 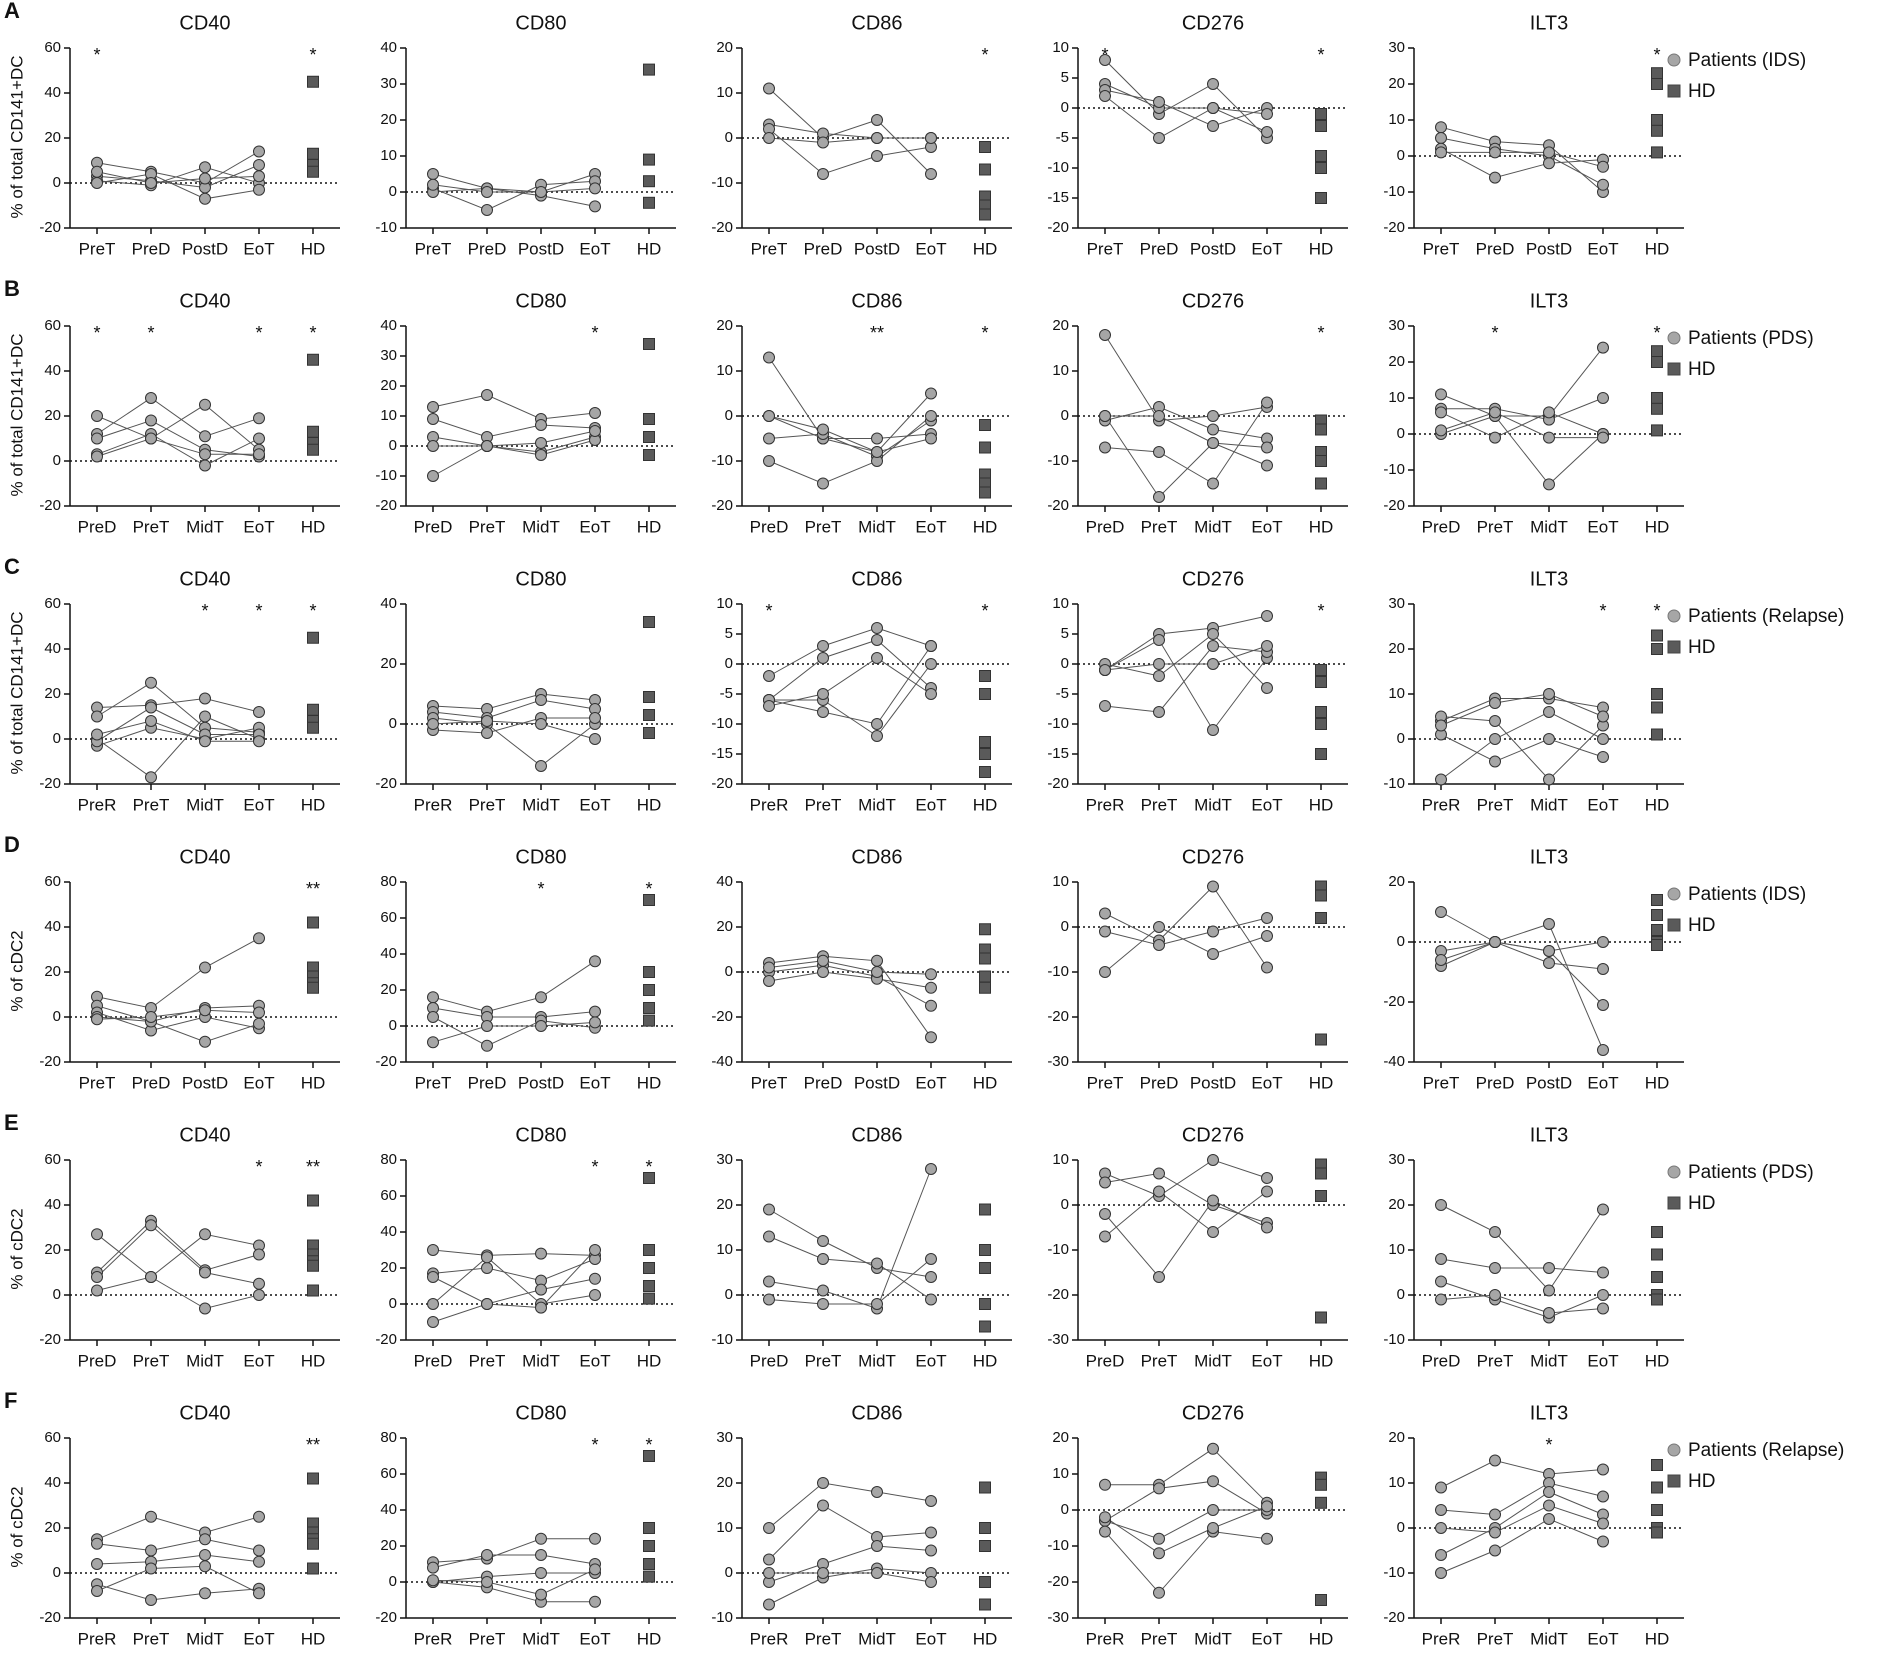 I want to click on y-axis-label: % of total CD141+DC, so click(x=16, y=693).